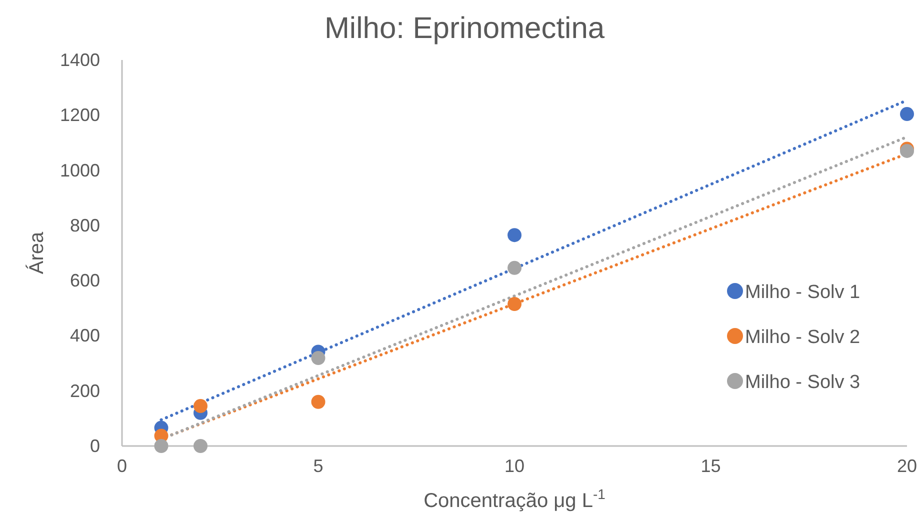 The width and height of the screenshot is (924, 525). What do you see at coordinates (80, 115) in the screenshot?
I see `y-tick-label: 1200` at bounding box center [80, 115].